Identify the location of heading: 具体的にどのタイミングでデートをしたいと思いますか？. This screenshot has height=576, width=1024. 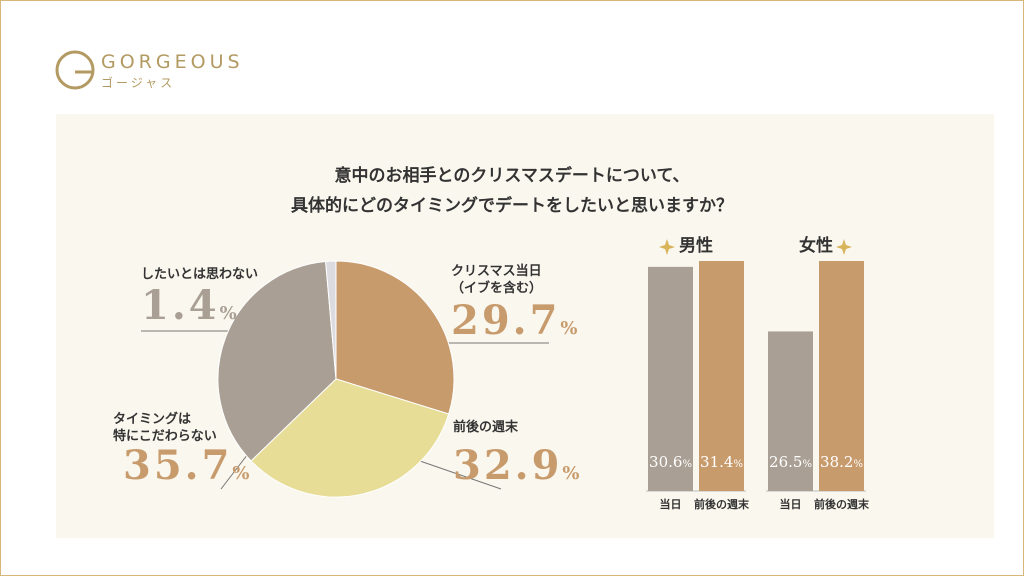
(512, 206).